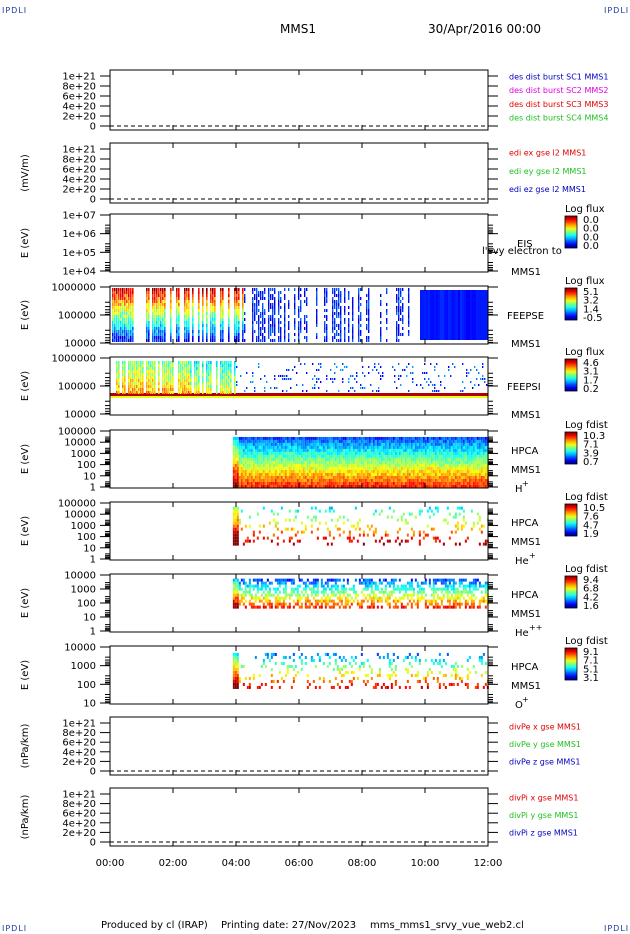 The width and height of the screenshot is (630, 934). Describe the element at coordinates (525, 483) in the screenshot. I see `panel-hpca_h-label-3: +` at that location.